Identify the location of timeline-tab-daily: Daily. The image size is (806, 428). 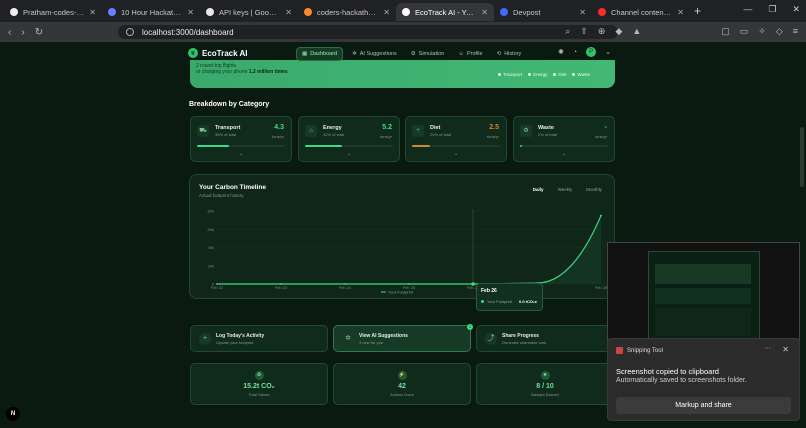
(538, 189).